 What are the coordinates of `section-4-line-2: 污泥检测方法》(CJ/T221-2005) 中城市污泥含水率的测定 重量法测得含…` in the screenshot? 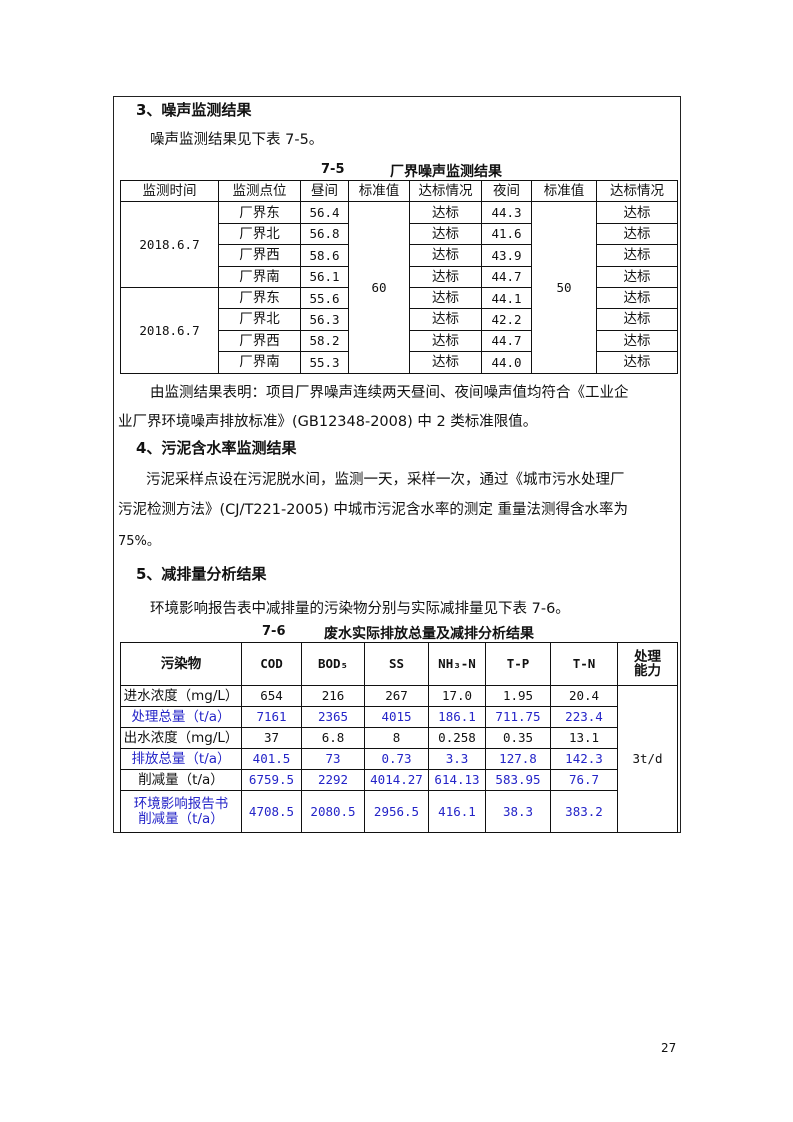 It's located at (373, 510).